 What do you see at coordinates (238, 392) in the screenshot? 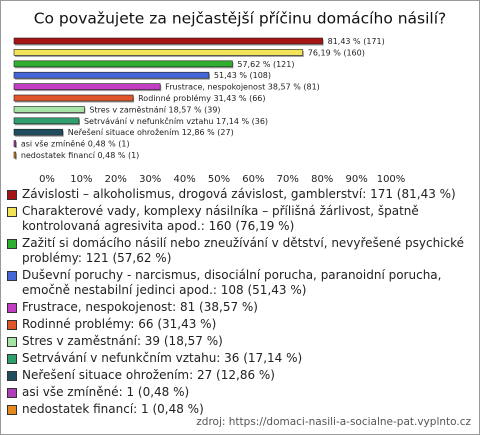
I see `legend-item: asi vše zmíněné: 1 (0,48 %)` at bounding box center [238, 392].